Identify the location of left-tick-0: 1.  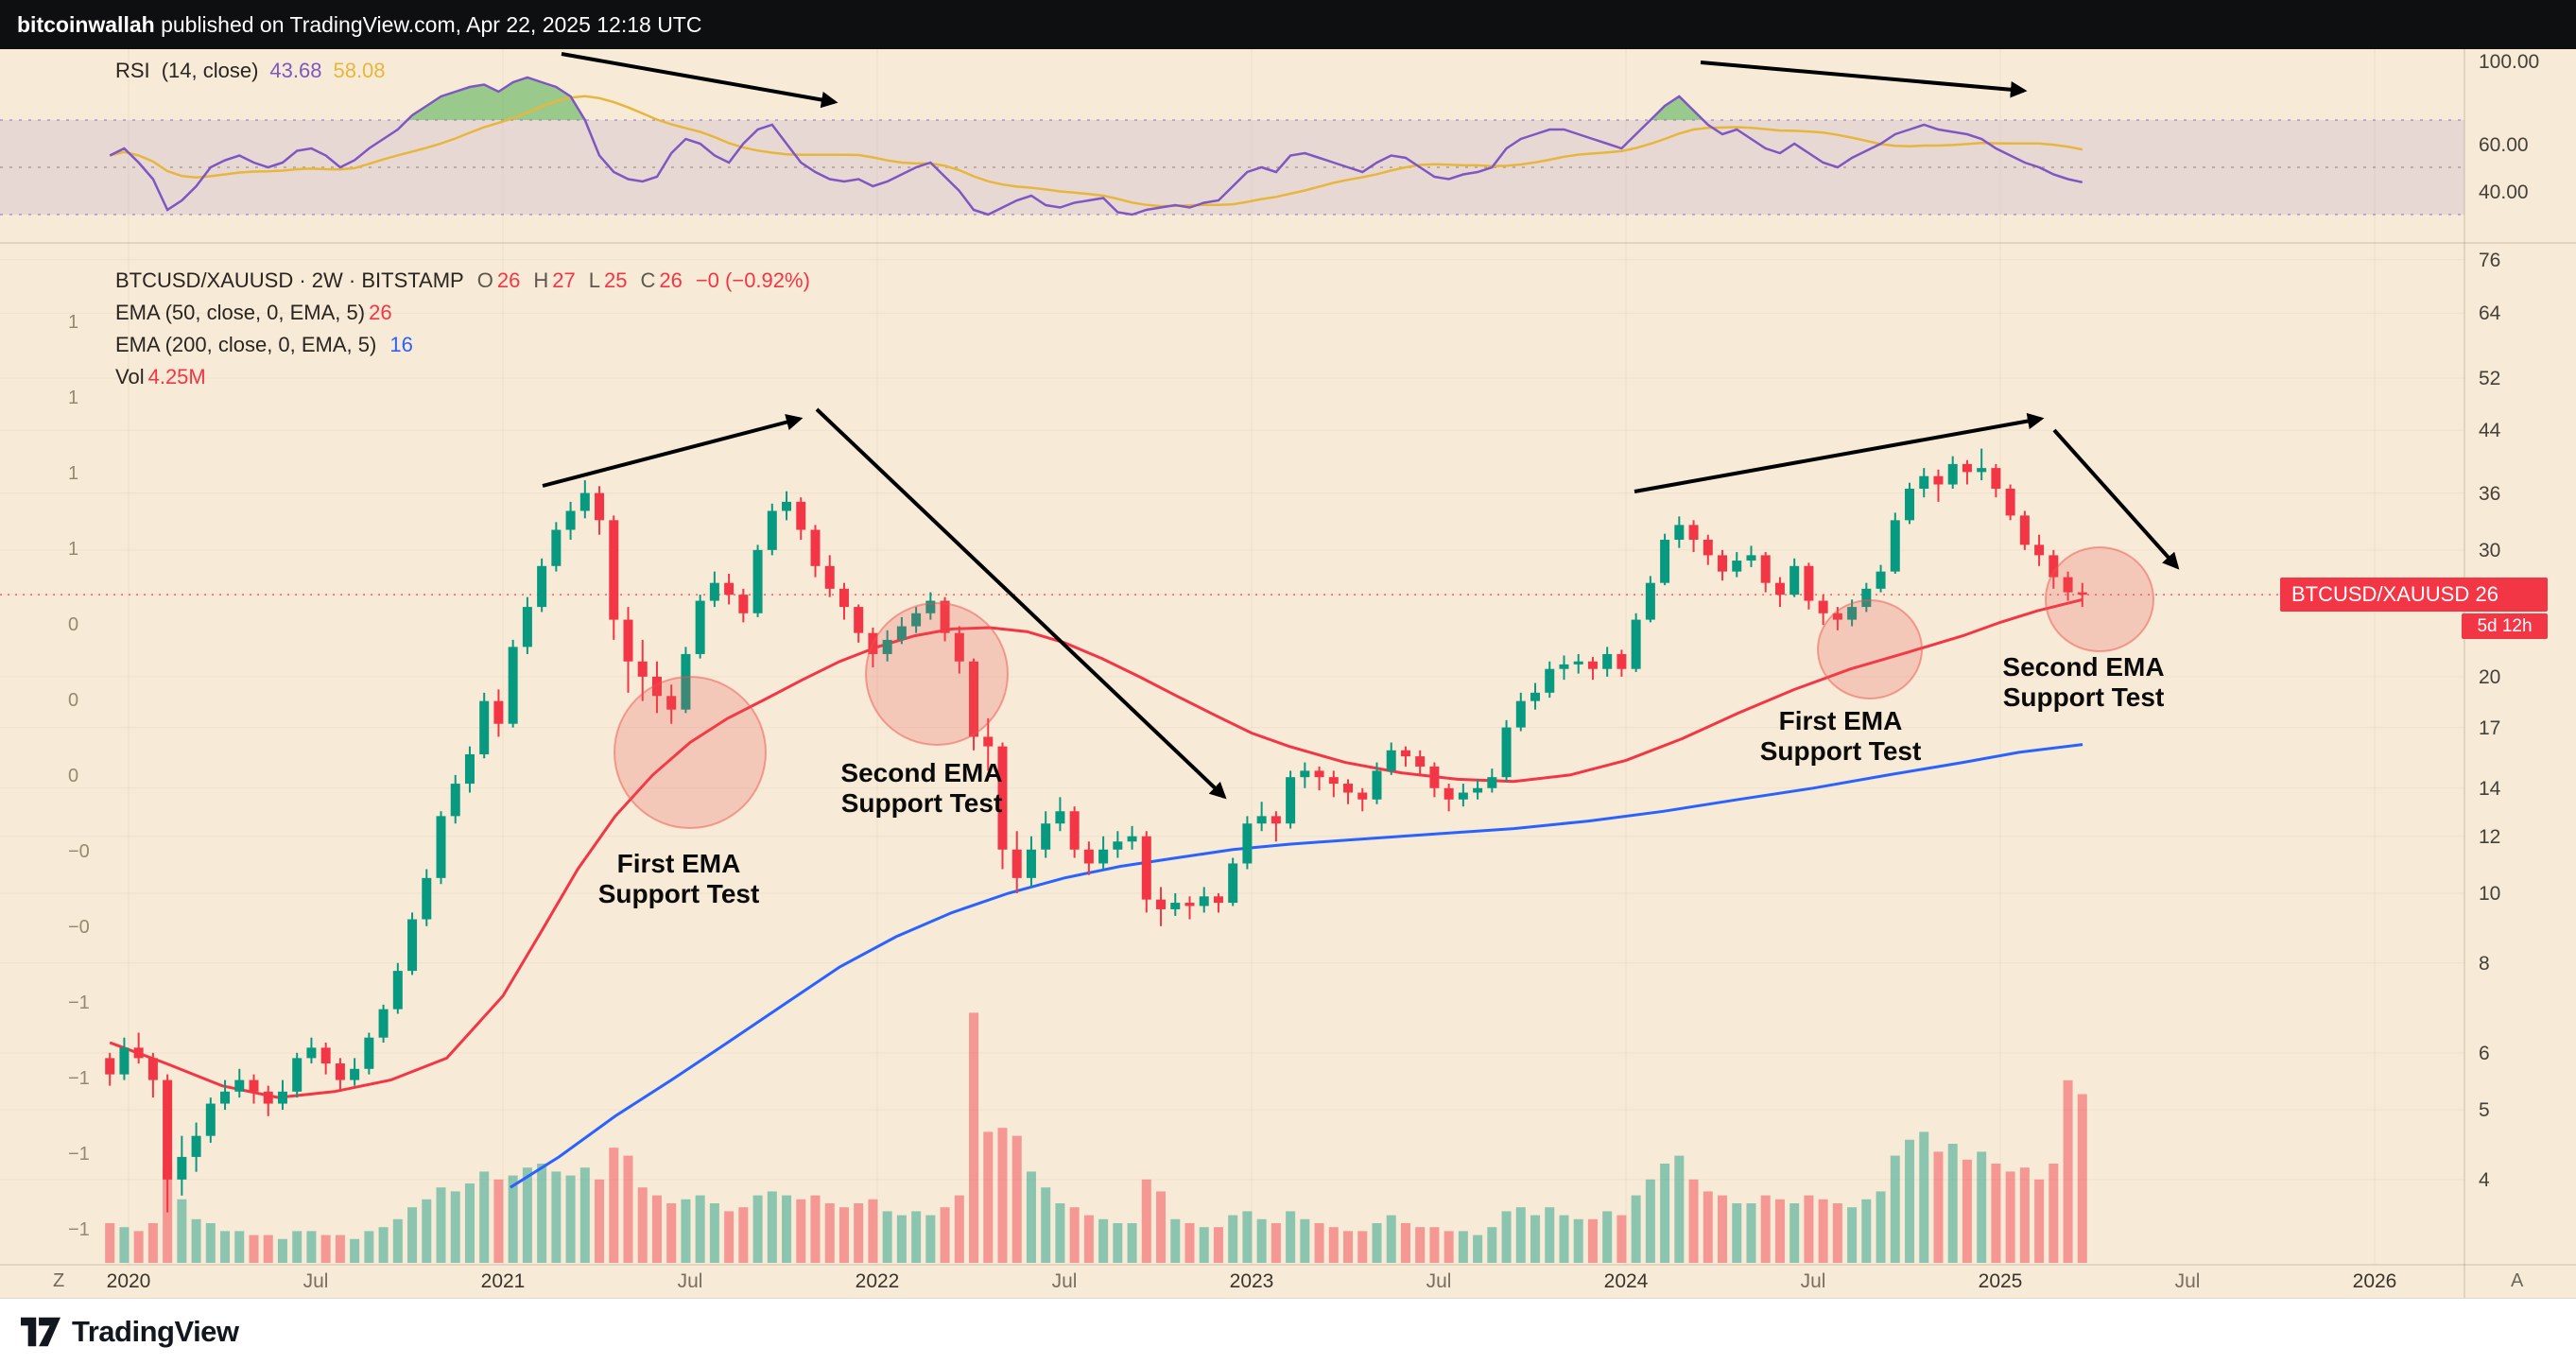
(74, 322).